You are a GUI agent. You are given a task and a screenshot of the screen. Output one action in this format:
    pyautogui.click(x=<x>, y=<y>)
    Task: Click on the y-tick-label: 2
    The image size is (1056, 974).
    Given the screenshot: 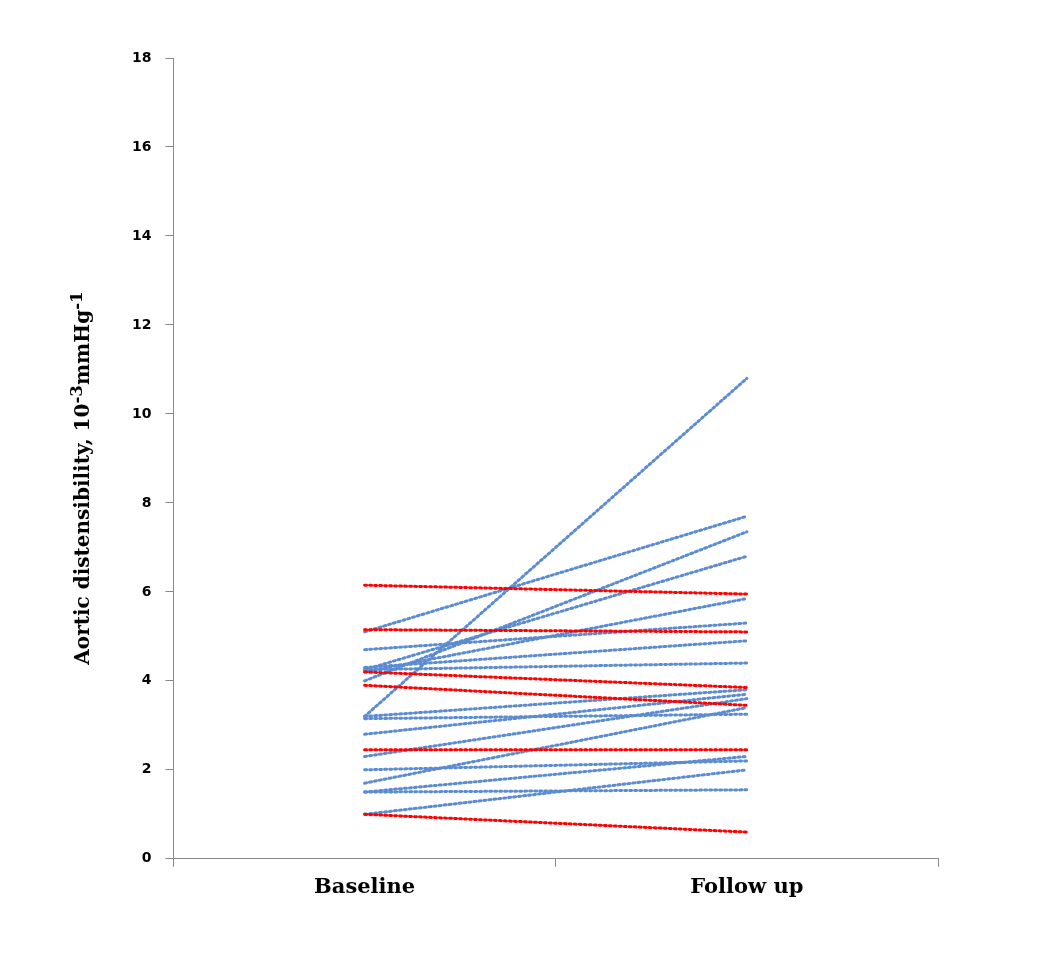 What is the action you would take?
    pyautogui.click(x=146, y=768)
    